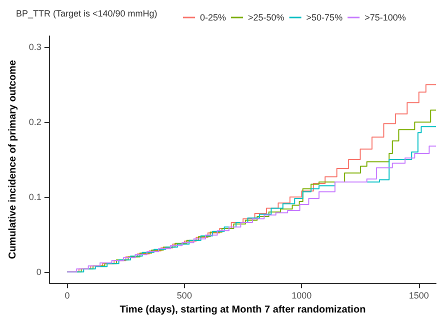 This screenshot has height=320, width=440. What do you see at coordinates (266, 17) in the screenshot?
I see `legend-label: >25-50%` at bounding box center [266, 17].